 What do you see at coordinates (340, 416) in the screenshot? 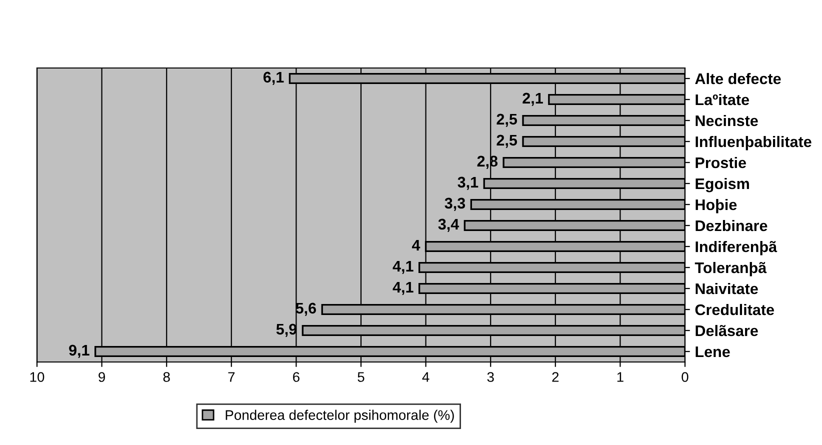
I see `legend-label: Ponderea defectelor psihomorale (%)` at bounding box center [340, 416].